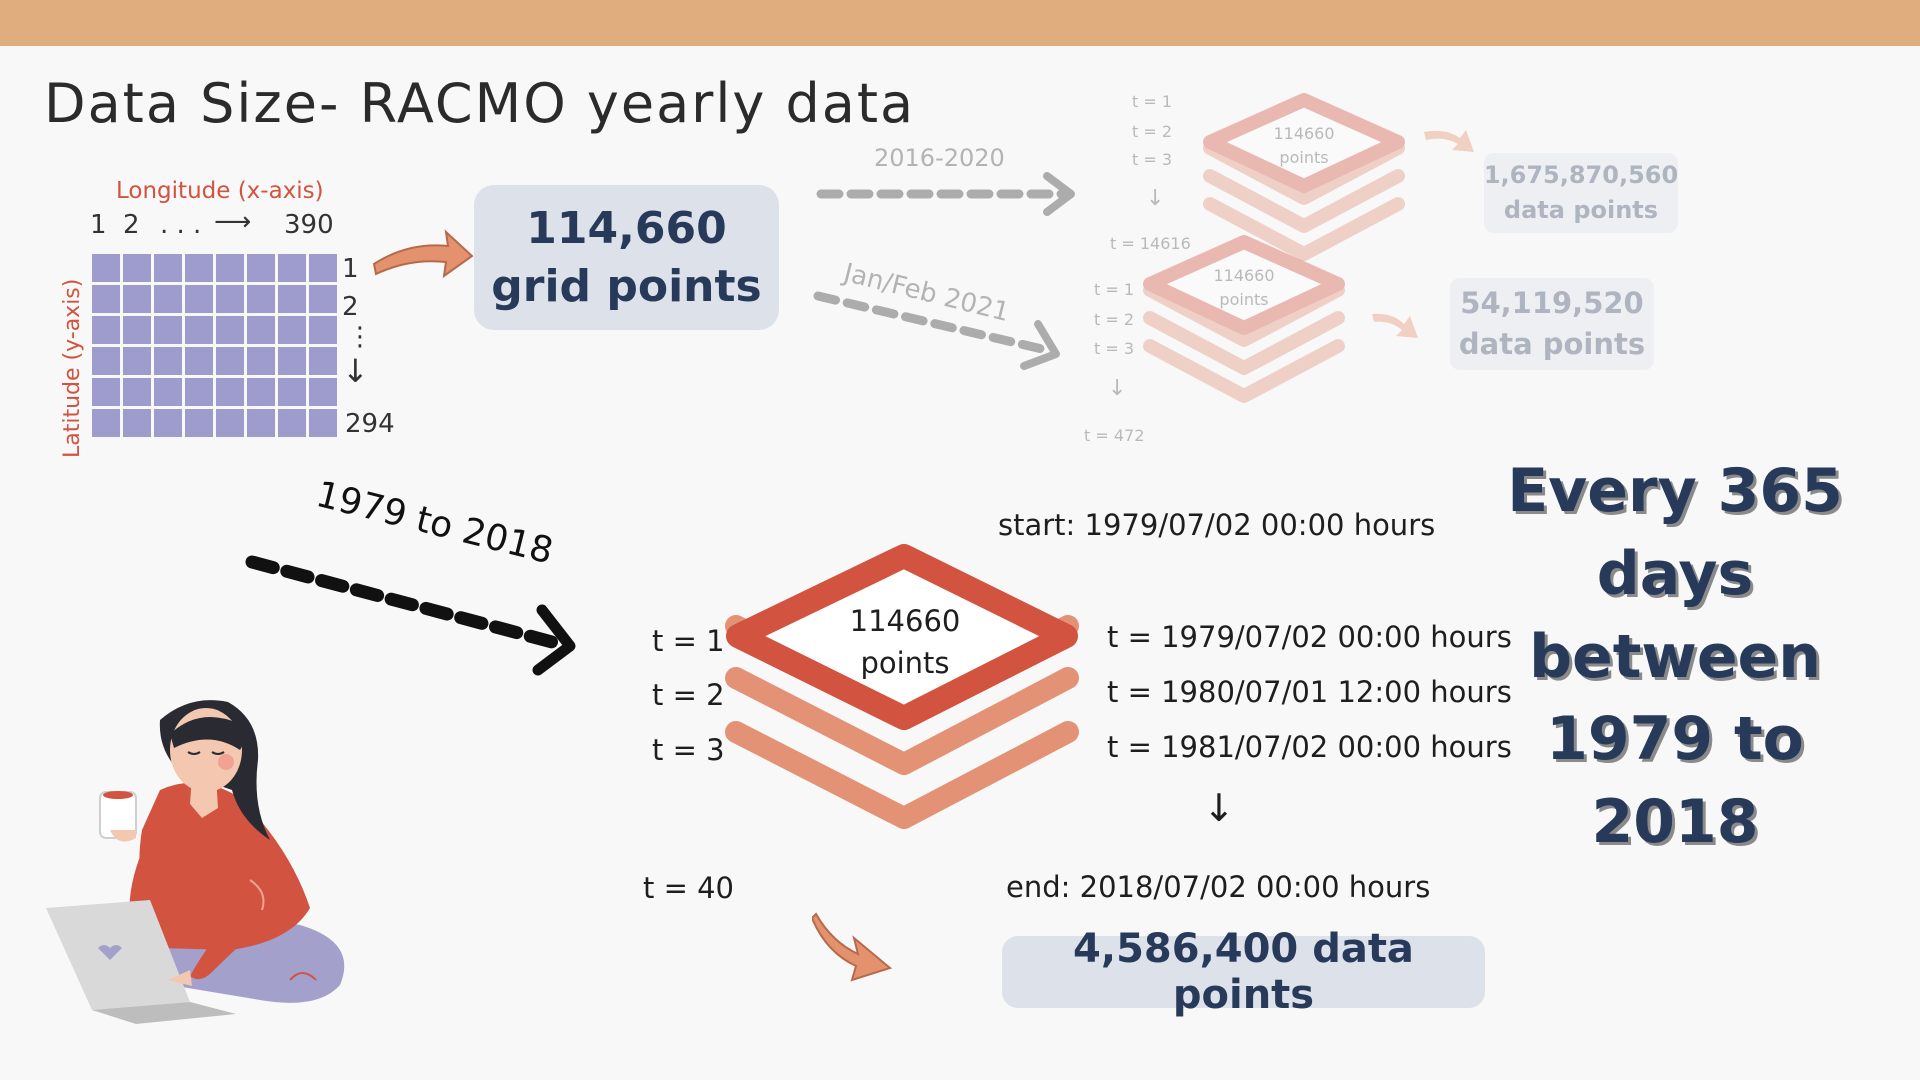 Image resolution: width=1920 pixels, height=1080 pixels. What do you see at coordinates (1304, 157) in the screenshot?
I see `p2016-stack-unit: points` at bounding box center [1304, 157].